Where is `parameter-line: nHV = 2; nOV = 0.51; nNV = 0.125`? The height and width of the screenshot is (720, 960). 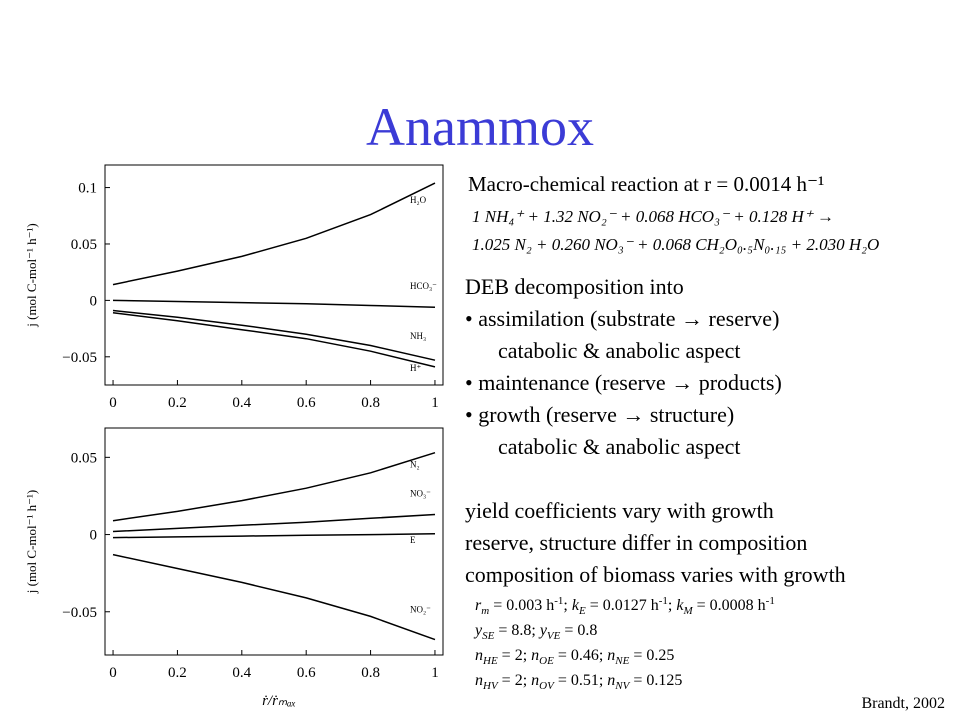 parameter-line: nHV = 2; nOV = 0.51; nNV = 0.125 is located at coordinates (578, 682).